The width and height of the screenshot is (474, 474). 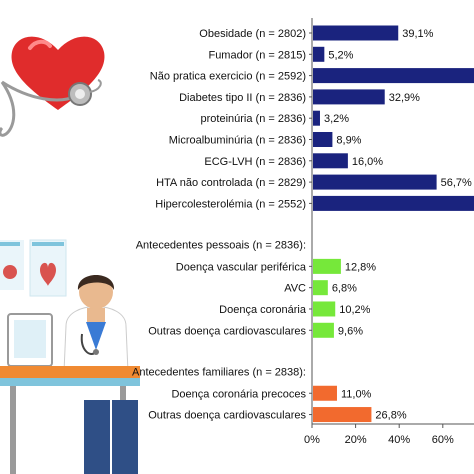 I want to click on group-header: Antecedentes pessoais (n = 2836):, so click(x=221, y=246).